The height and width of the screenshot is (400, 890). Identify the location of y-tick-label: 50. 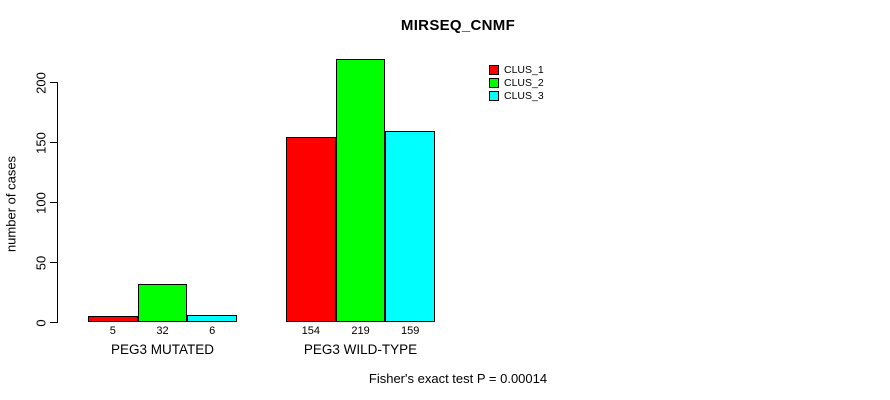
(41, 262).